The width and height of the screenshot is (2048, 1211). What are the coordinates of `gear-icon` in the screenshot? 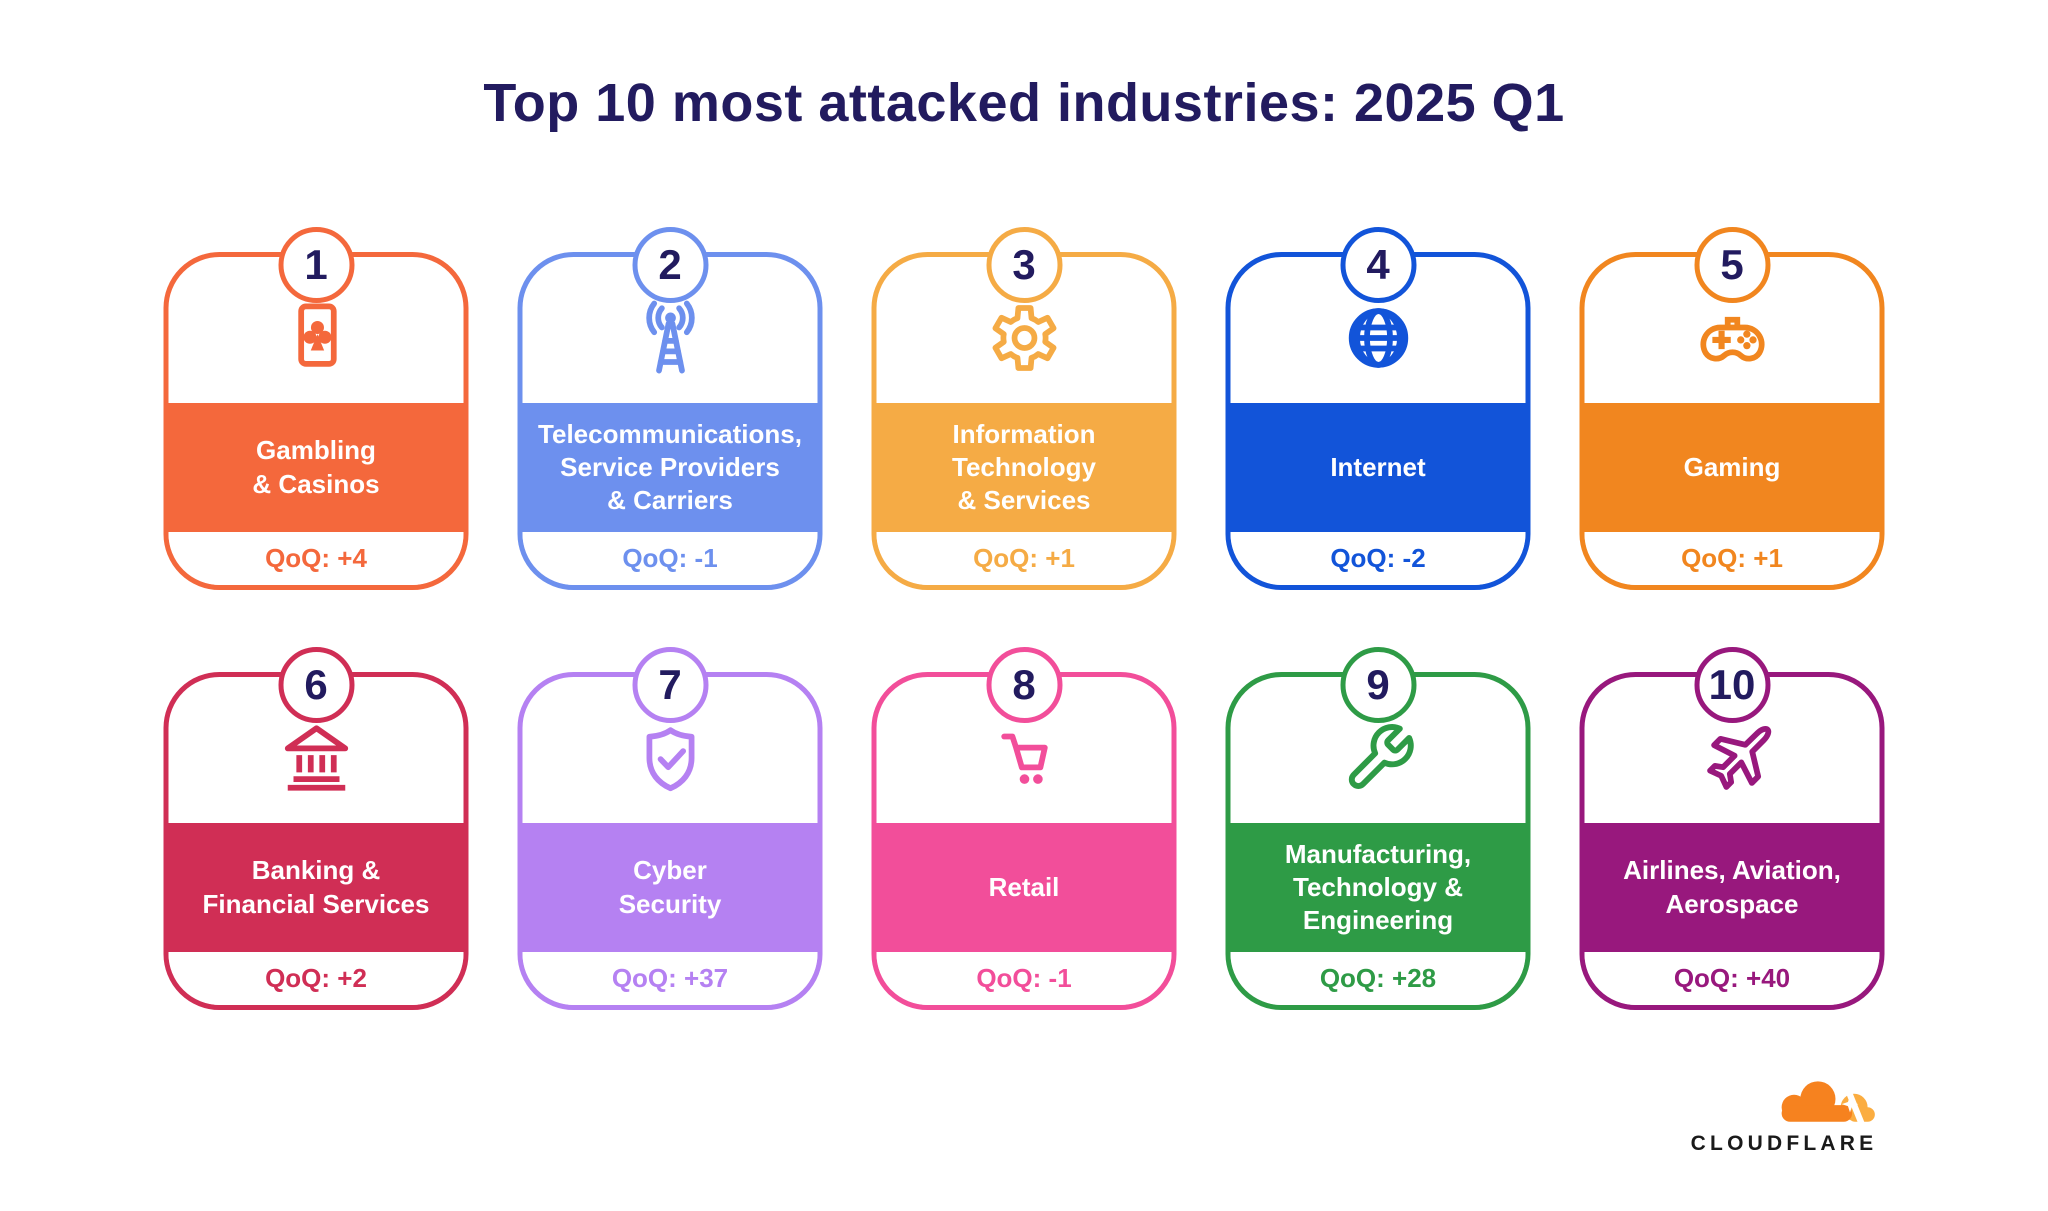 It's located at (1024, 338).